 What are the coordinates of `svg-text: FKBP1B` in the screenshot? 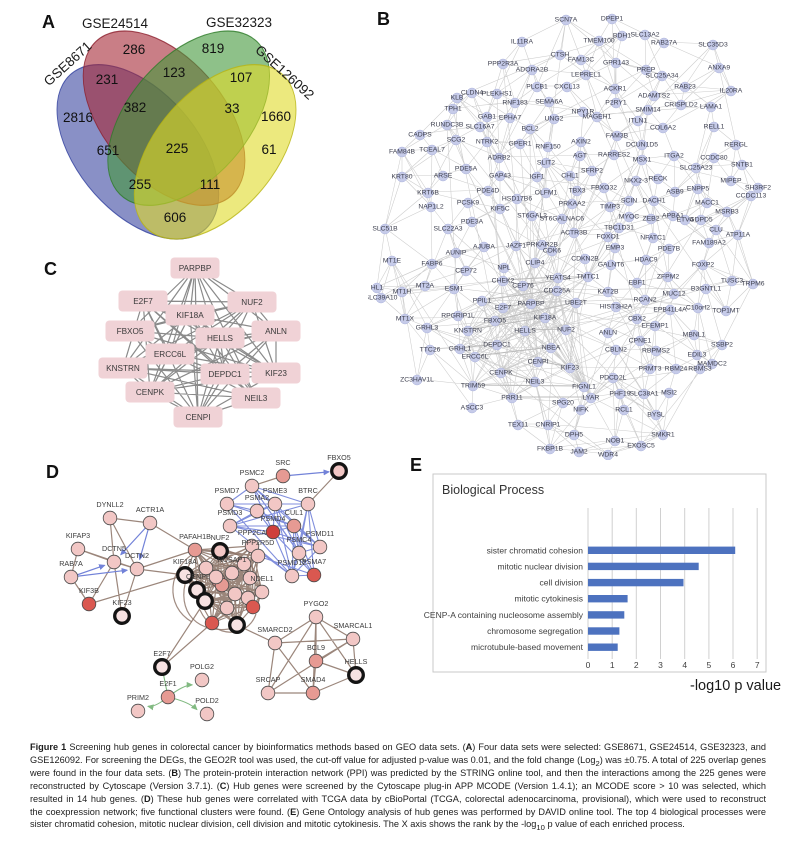 It's located at (550, 449).